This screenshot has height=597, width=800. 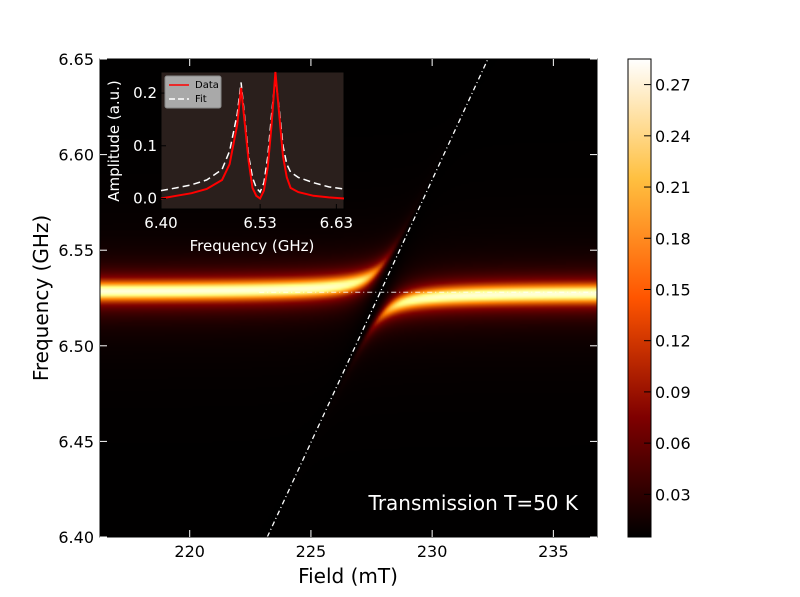 What do you see at coordinates (76, 441) in the screenshot?
I see `y-tick-label: 6.45` at bounding box center [76, 441].